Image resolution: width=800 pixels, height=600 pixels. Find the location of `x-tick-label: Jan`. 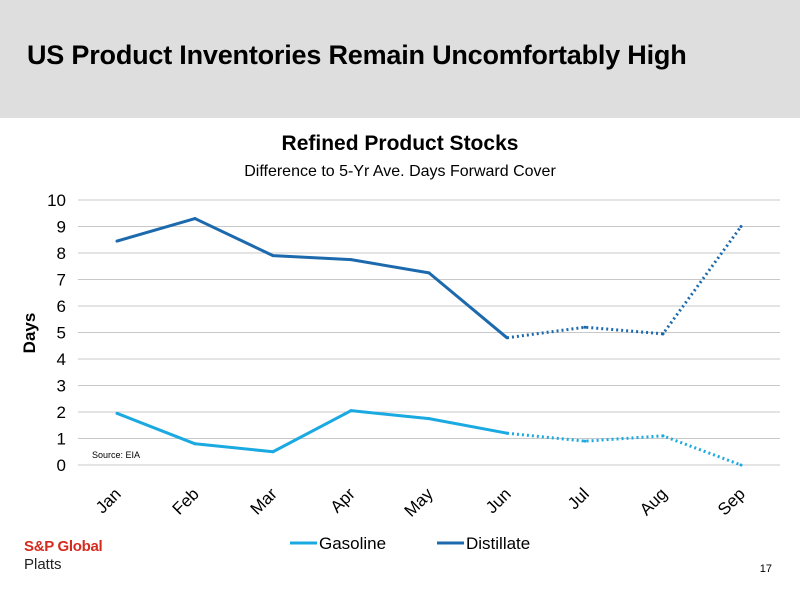

x-tick-label: Jan is located at coordinates (108, 500).